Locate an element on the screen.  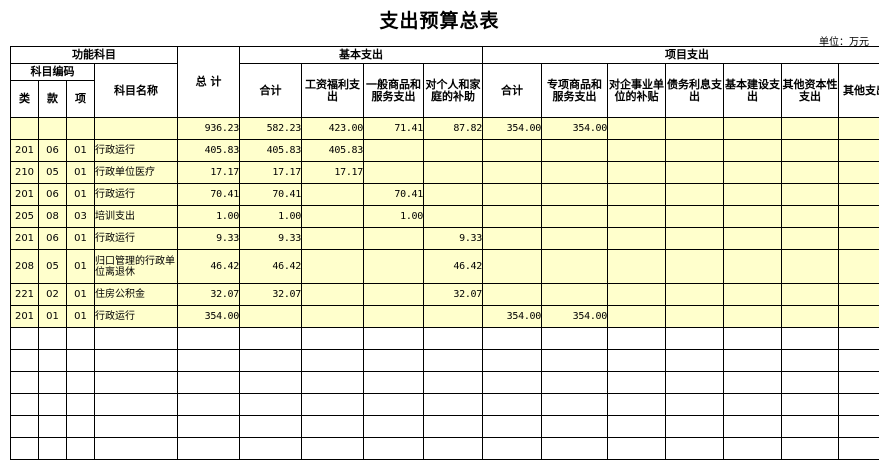
header-salary-welfare: 工资福利支出 is located at coordinates (333, 91).